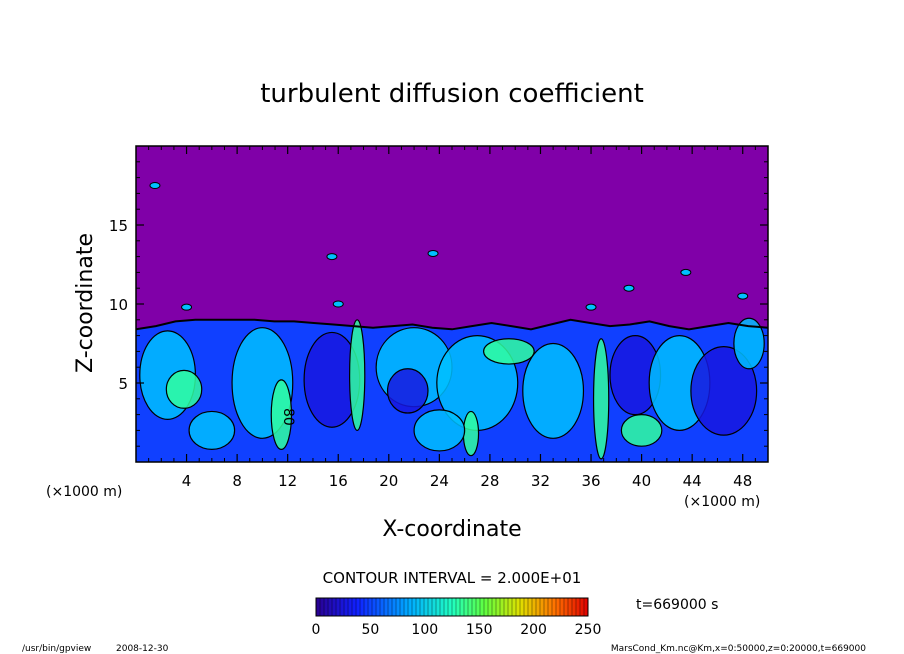  Describe the element at coordinates (722, 502) in the screenshot. I see `x-unit-right: (×1000 m)` at that location.